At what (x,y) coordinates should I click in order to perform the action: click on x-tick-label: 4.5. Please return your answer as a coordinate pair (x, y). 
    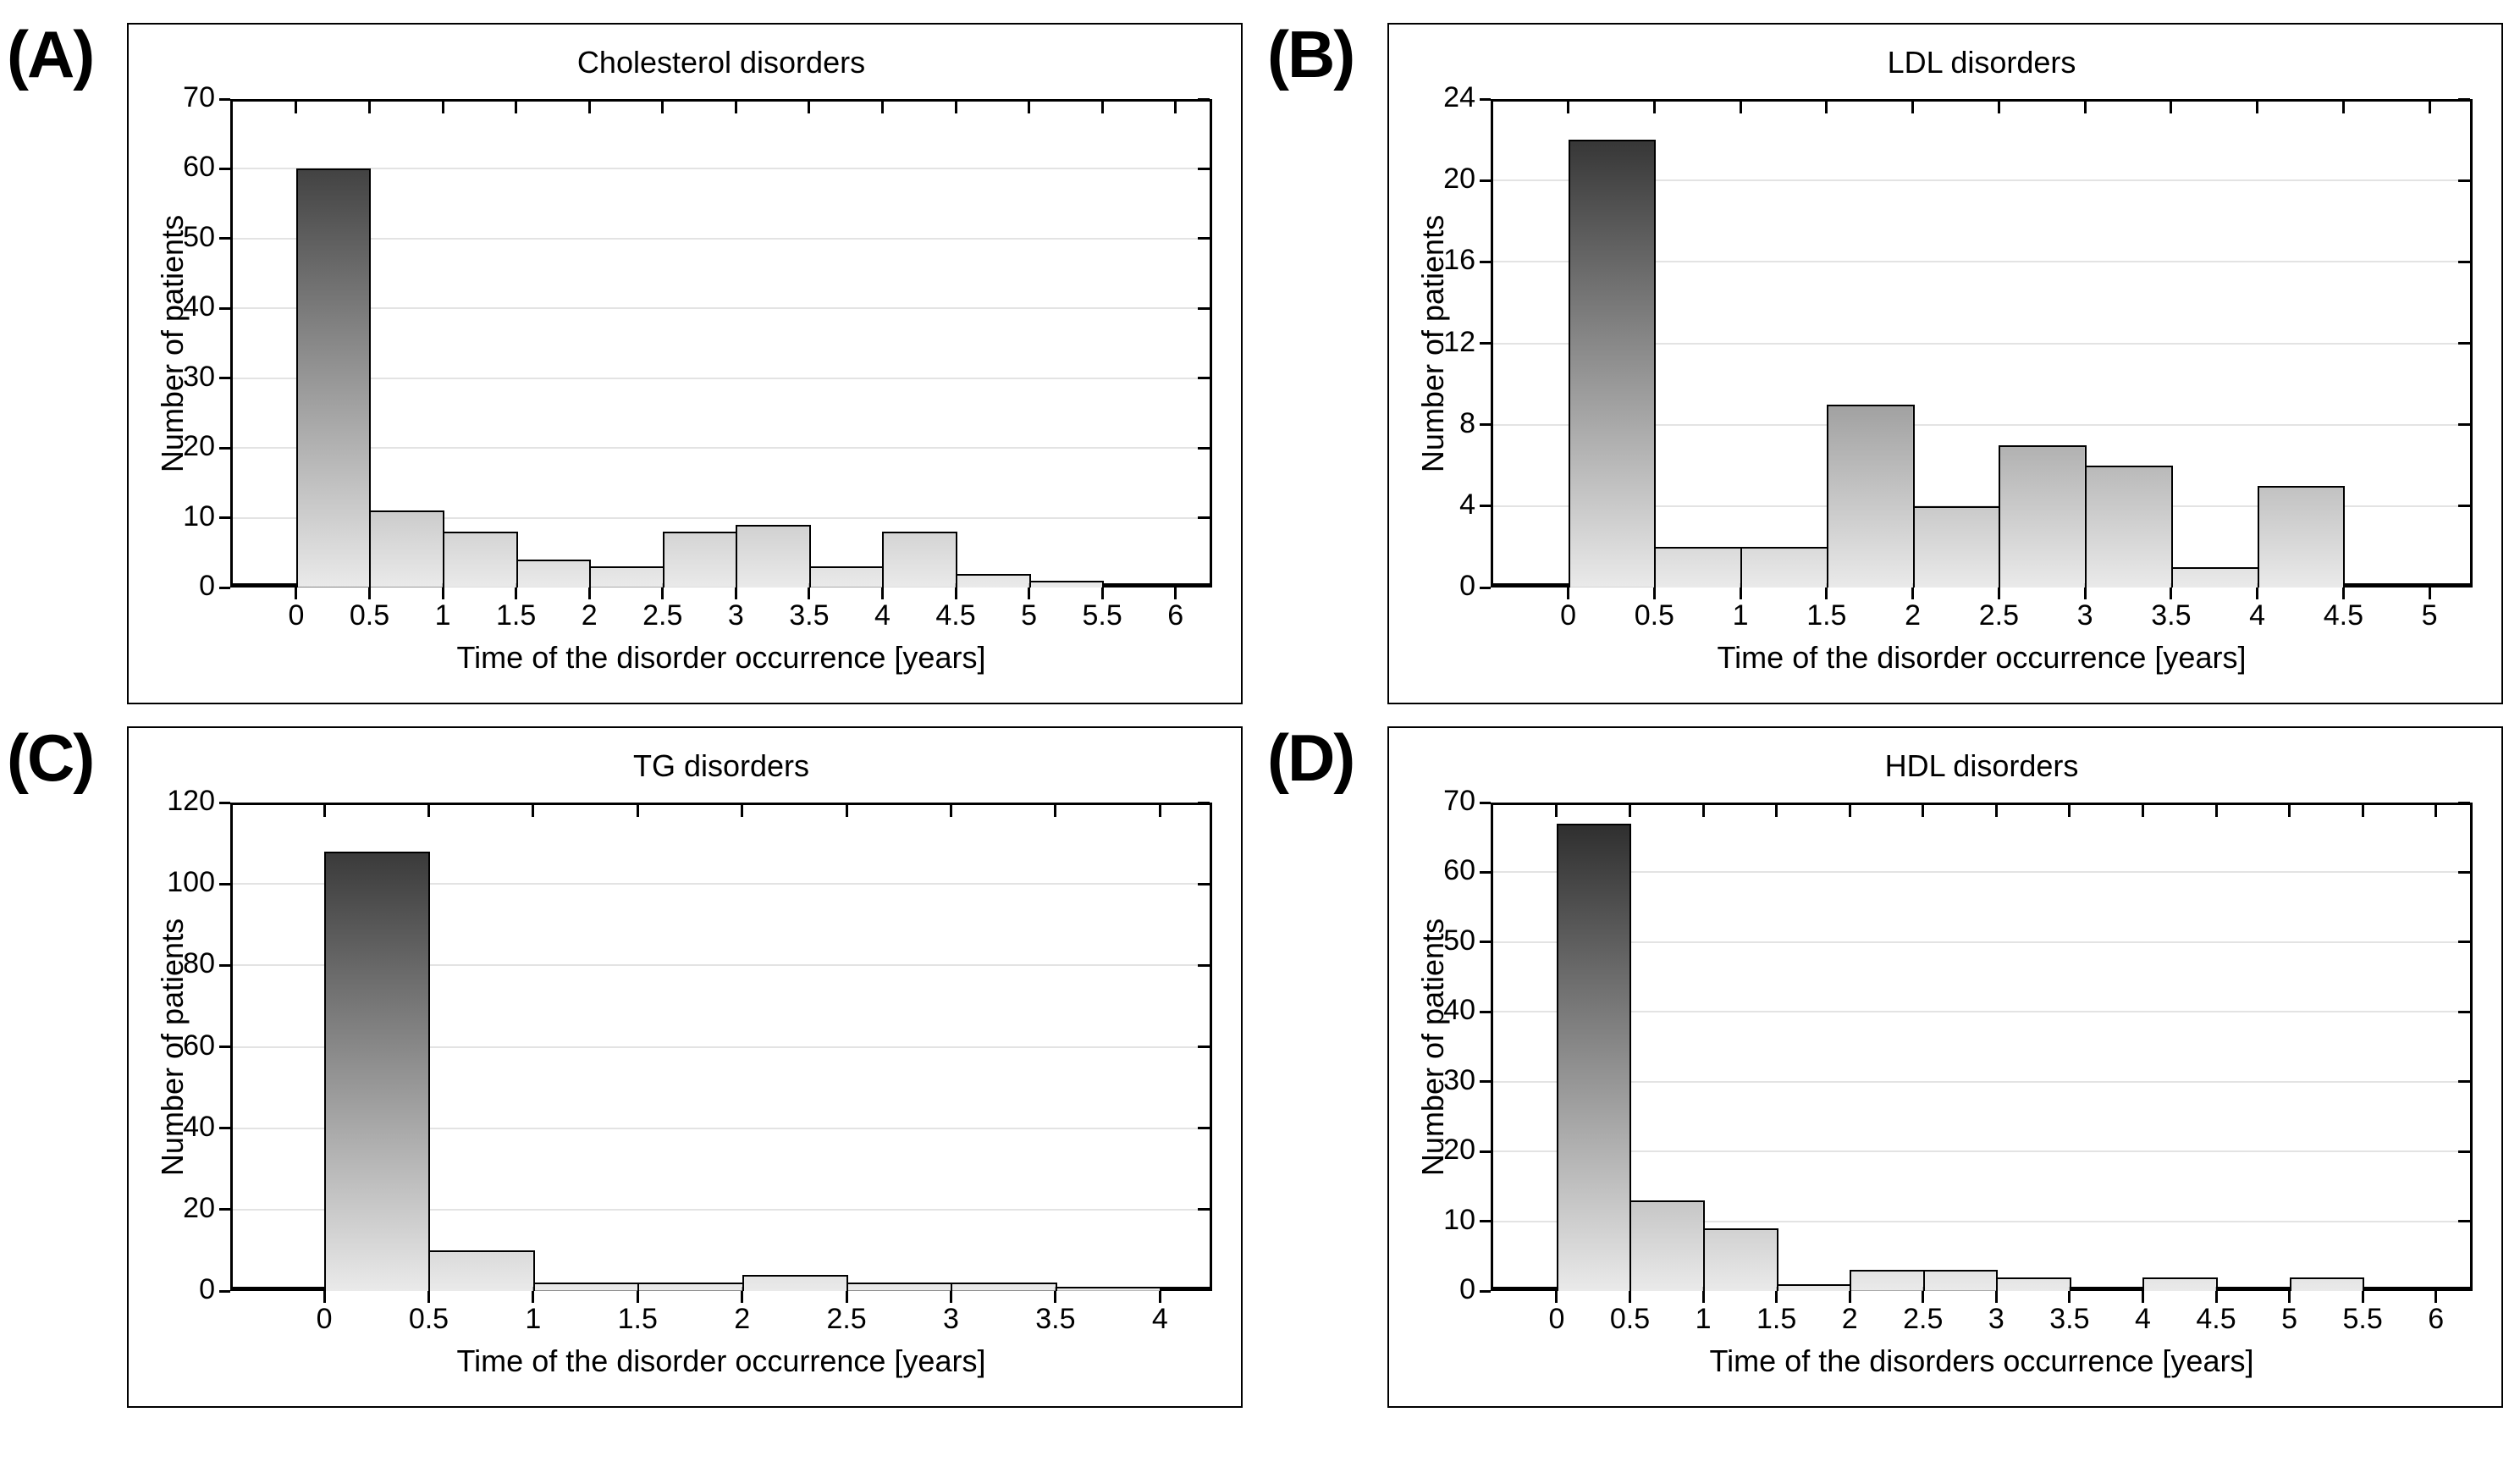
    Looking at the image, I should click on (2216, 1319).